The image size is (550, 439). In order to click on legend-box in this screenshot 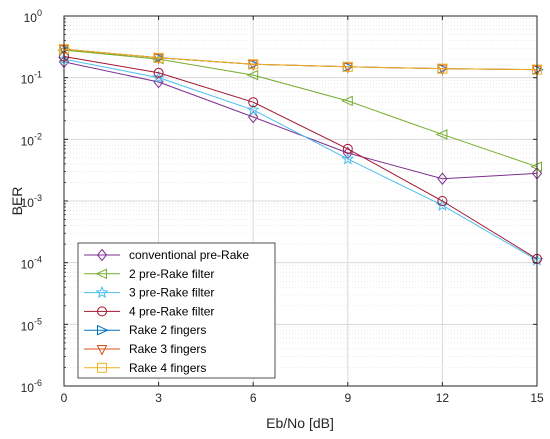, I will do `click(176, 310)`.